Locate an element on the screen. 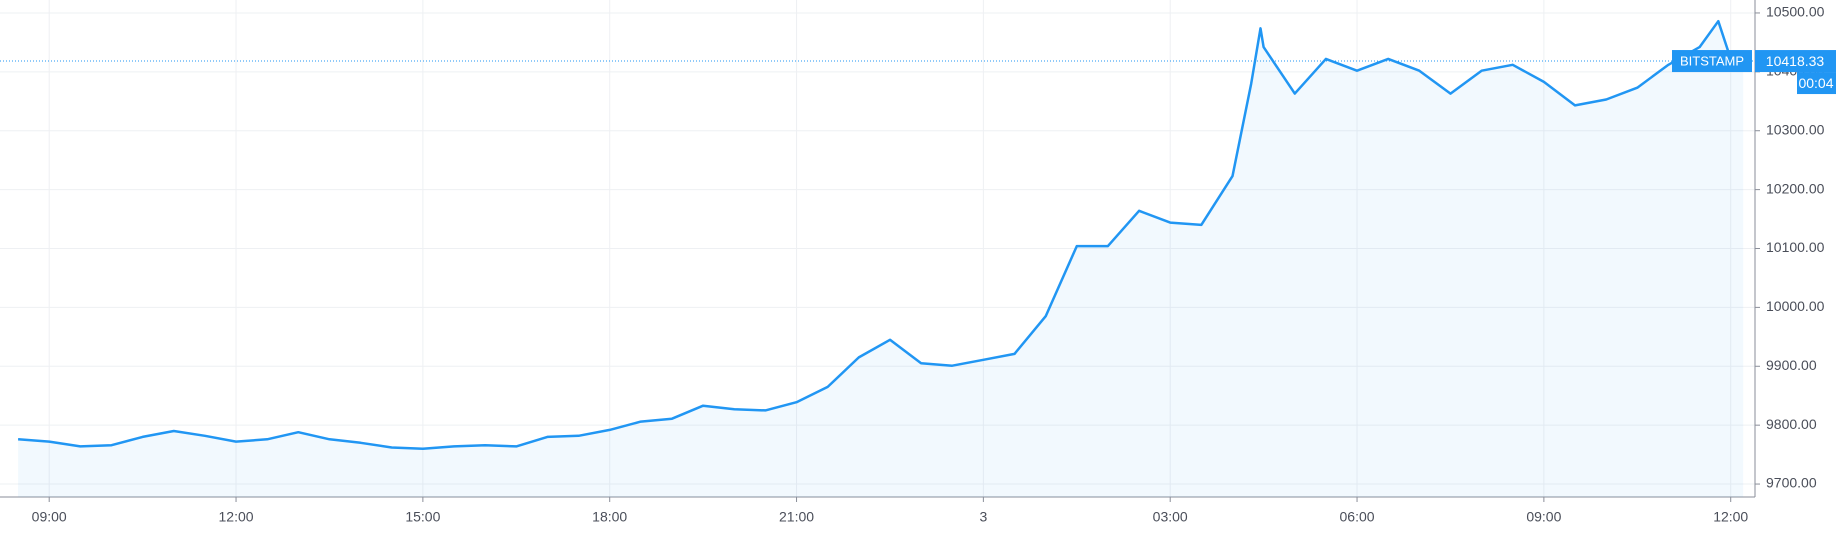  price-tag-label: 10418.33 is located at coordinates (1795, 61).